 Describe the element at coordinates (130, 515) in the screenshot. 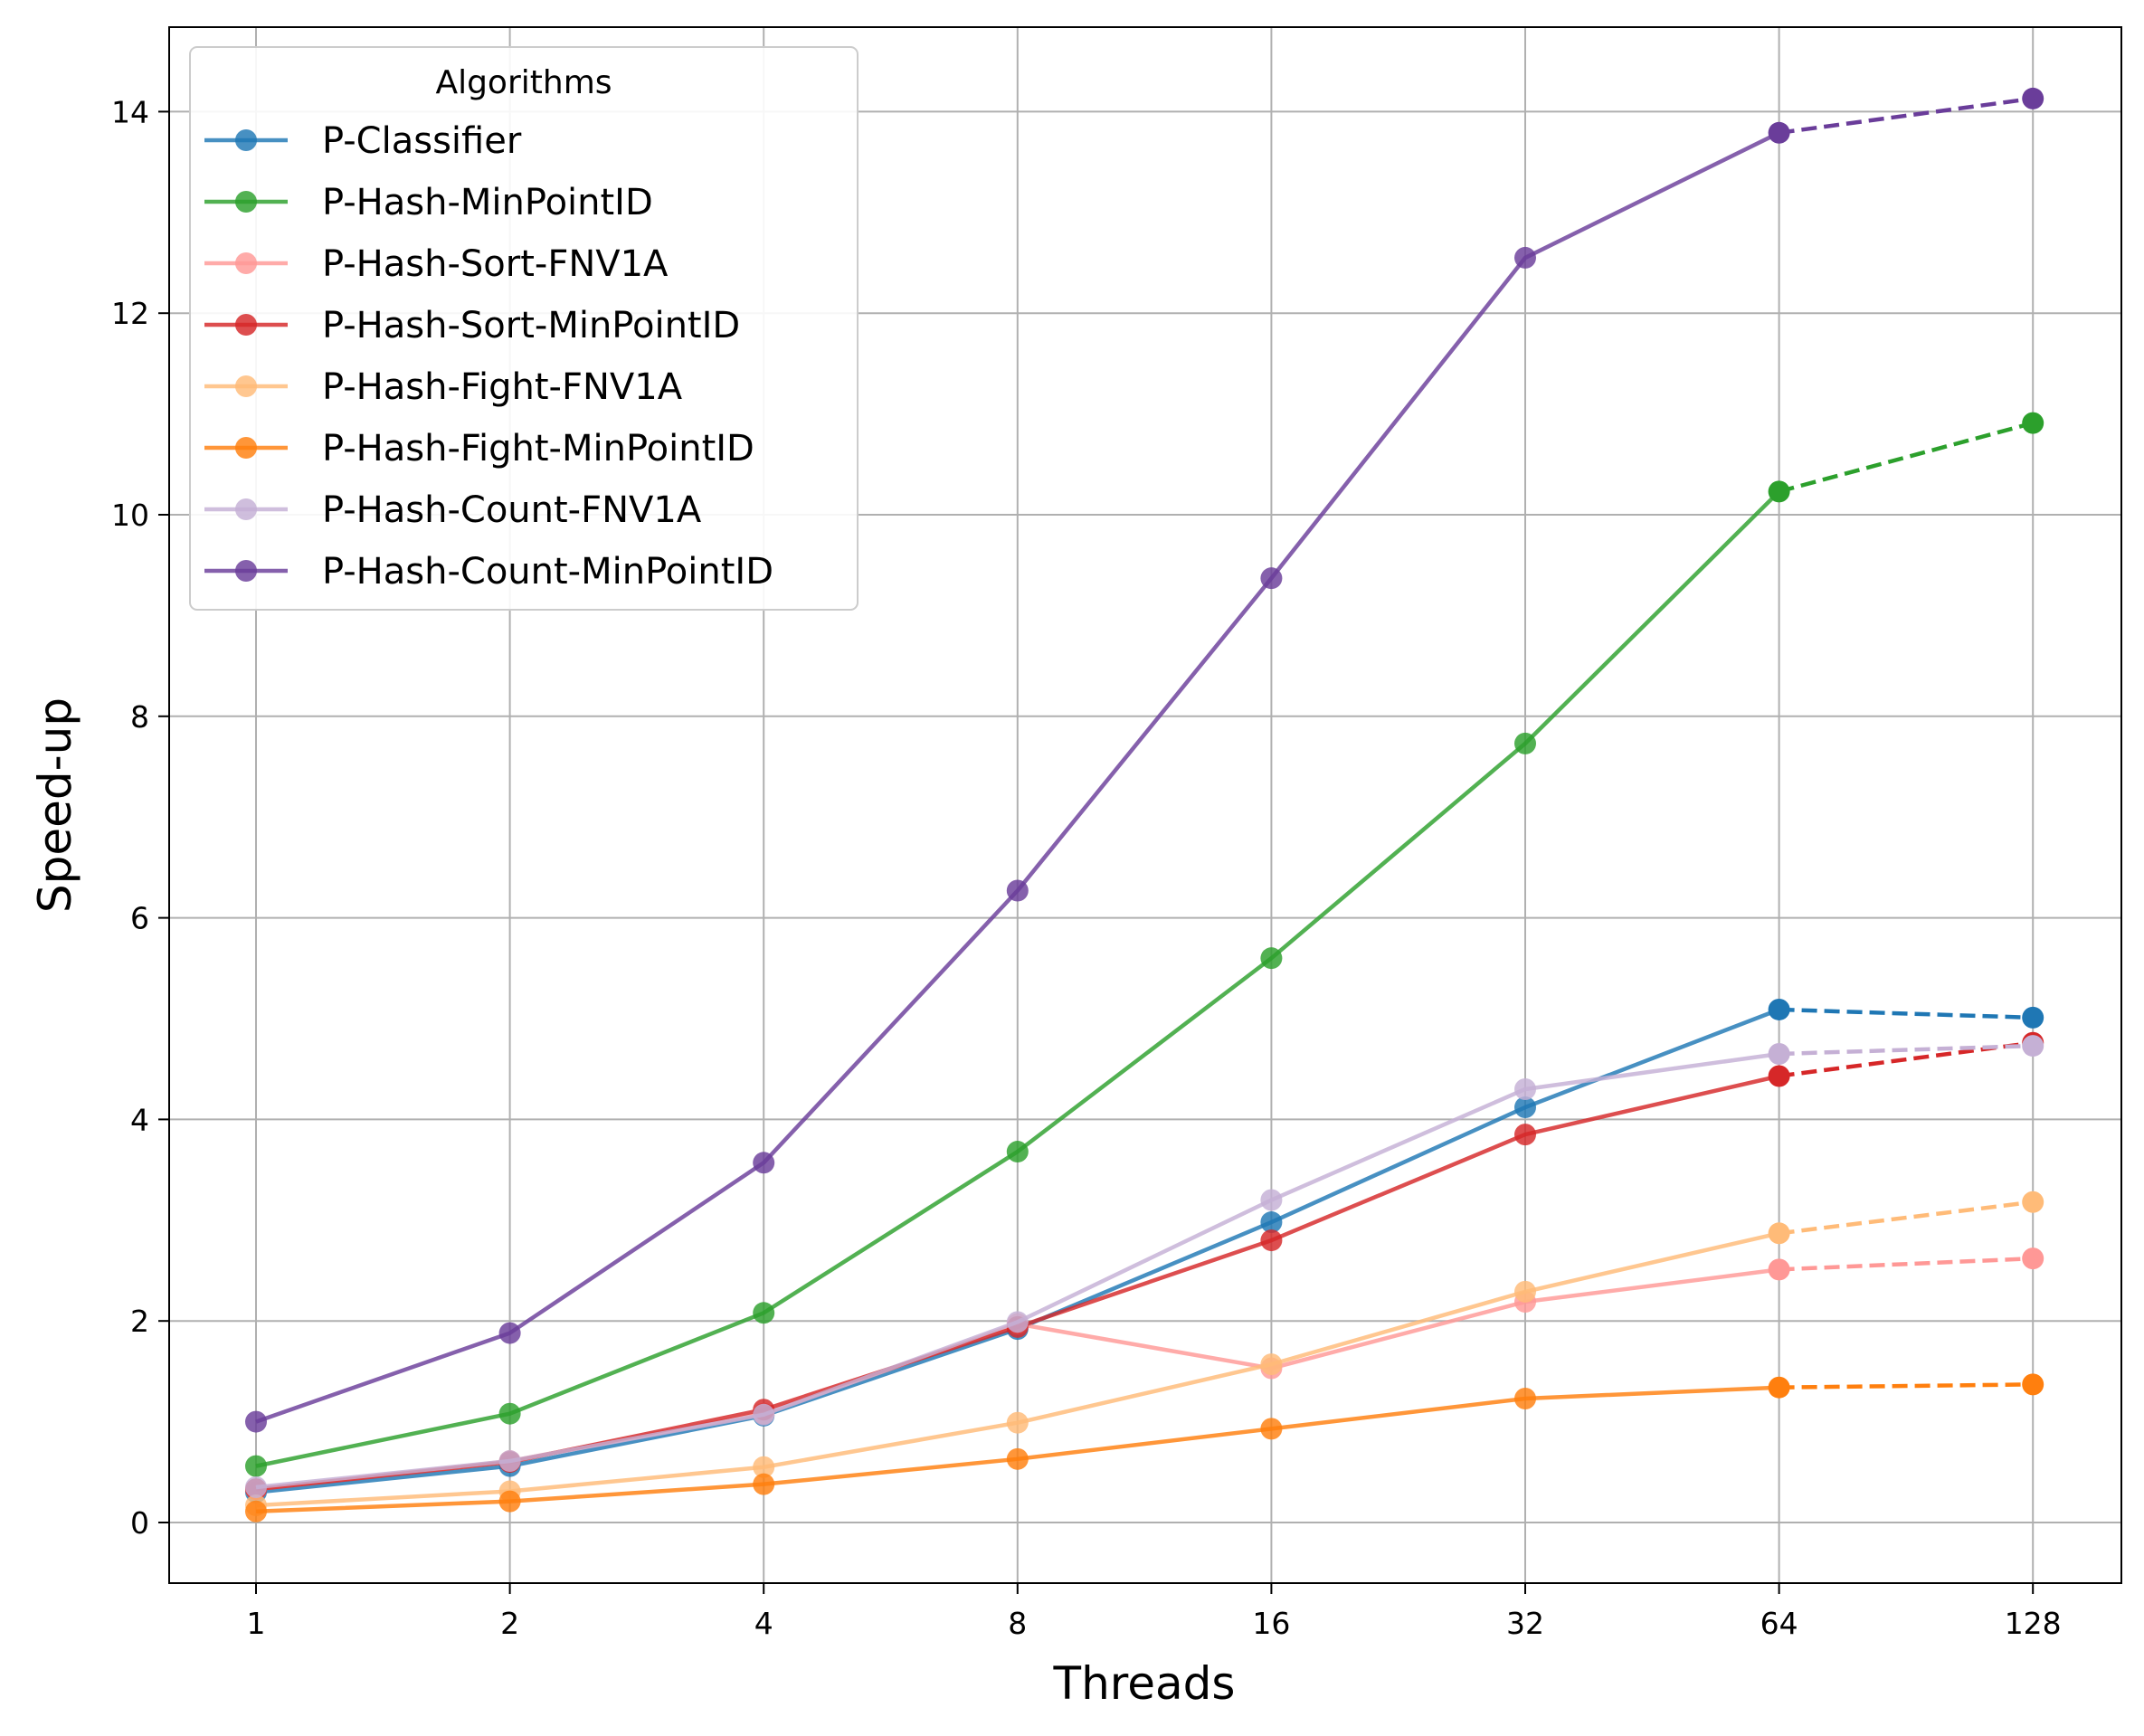

I see `y-tick-label: 10` at that location.